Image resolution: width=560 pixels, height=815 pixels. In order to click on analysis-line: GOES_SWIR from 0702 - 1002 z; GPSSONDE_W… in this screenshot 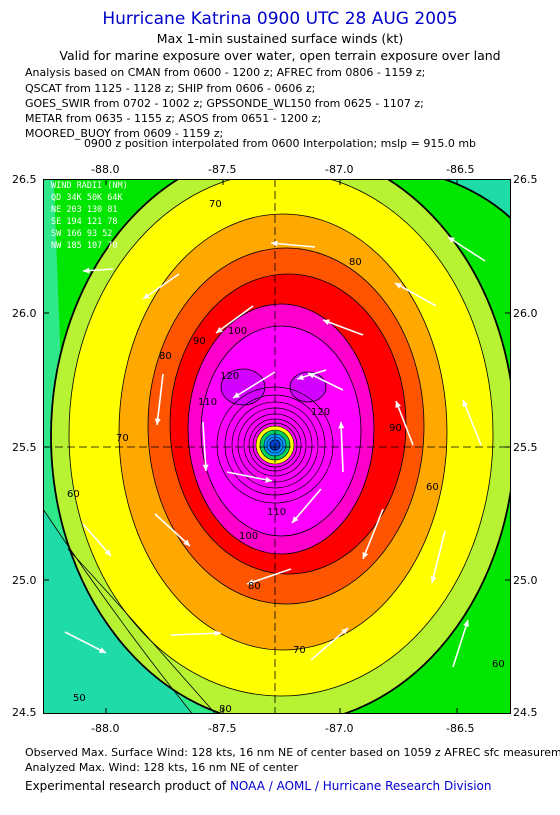, I will do `click(224, 103)`.